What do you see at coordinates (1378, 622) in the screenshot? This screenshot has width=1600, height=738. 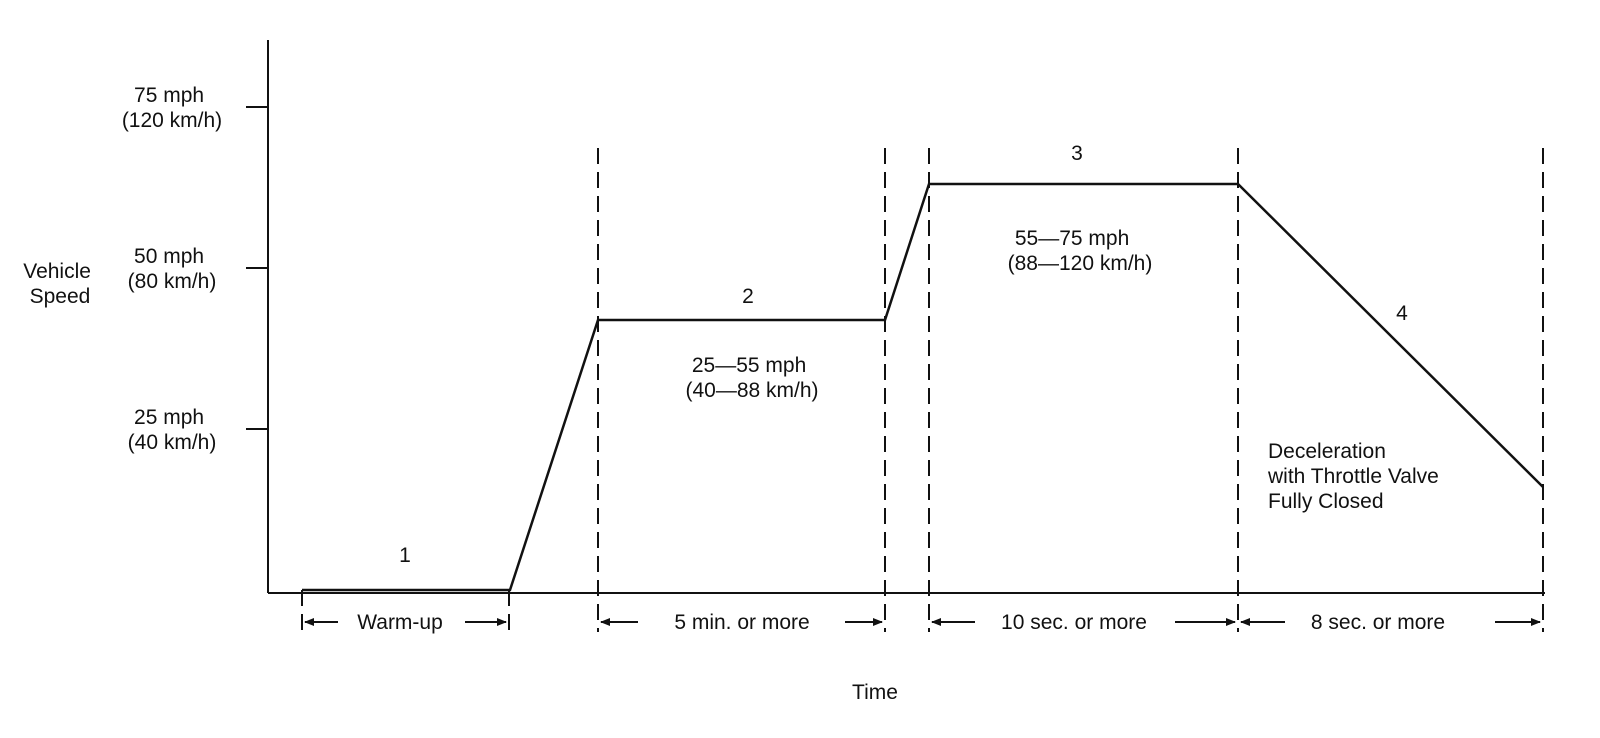 I see `phase-4-duration: 8 sec. or more` at bounding box center [1378, 622].